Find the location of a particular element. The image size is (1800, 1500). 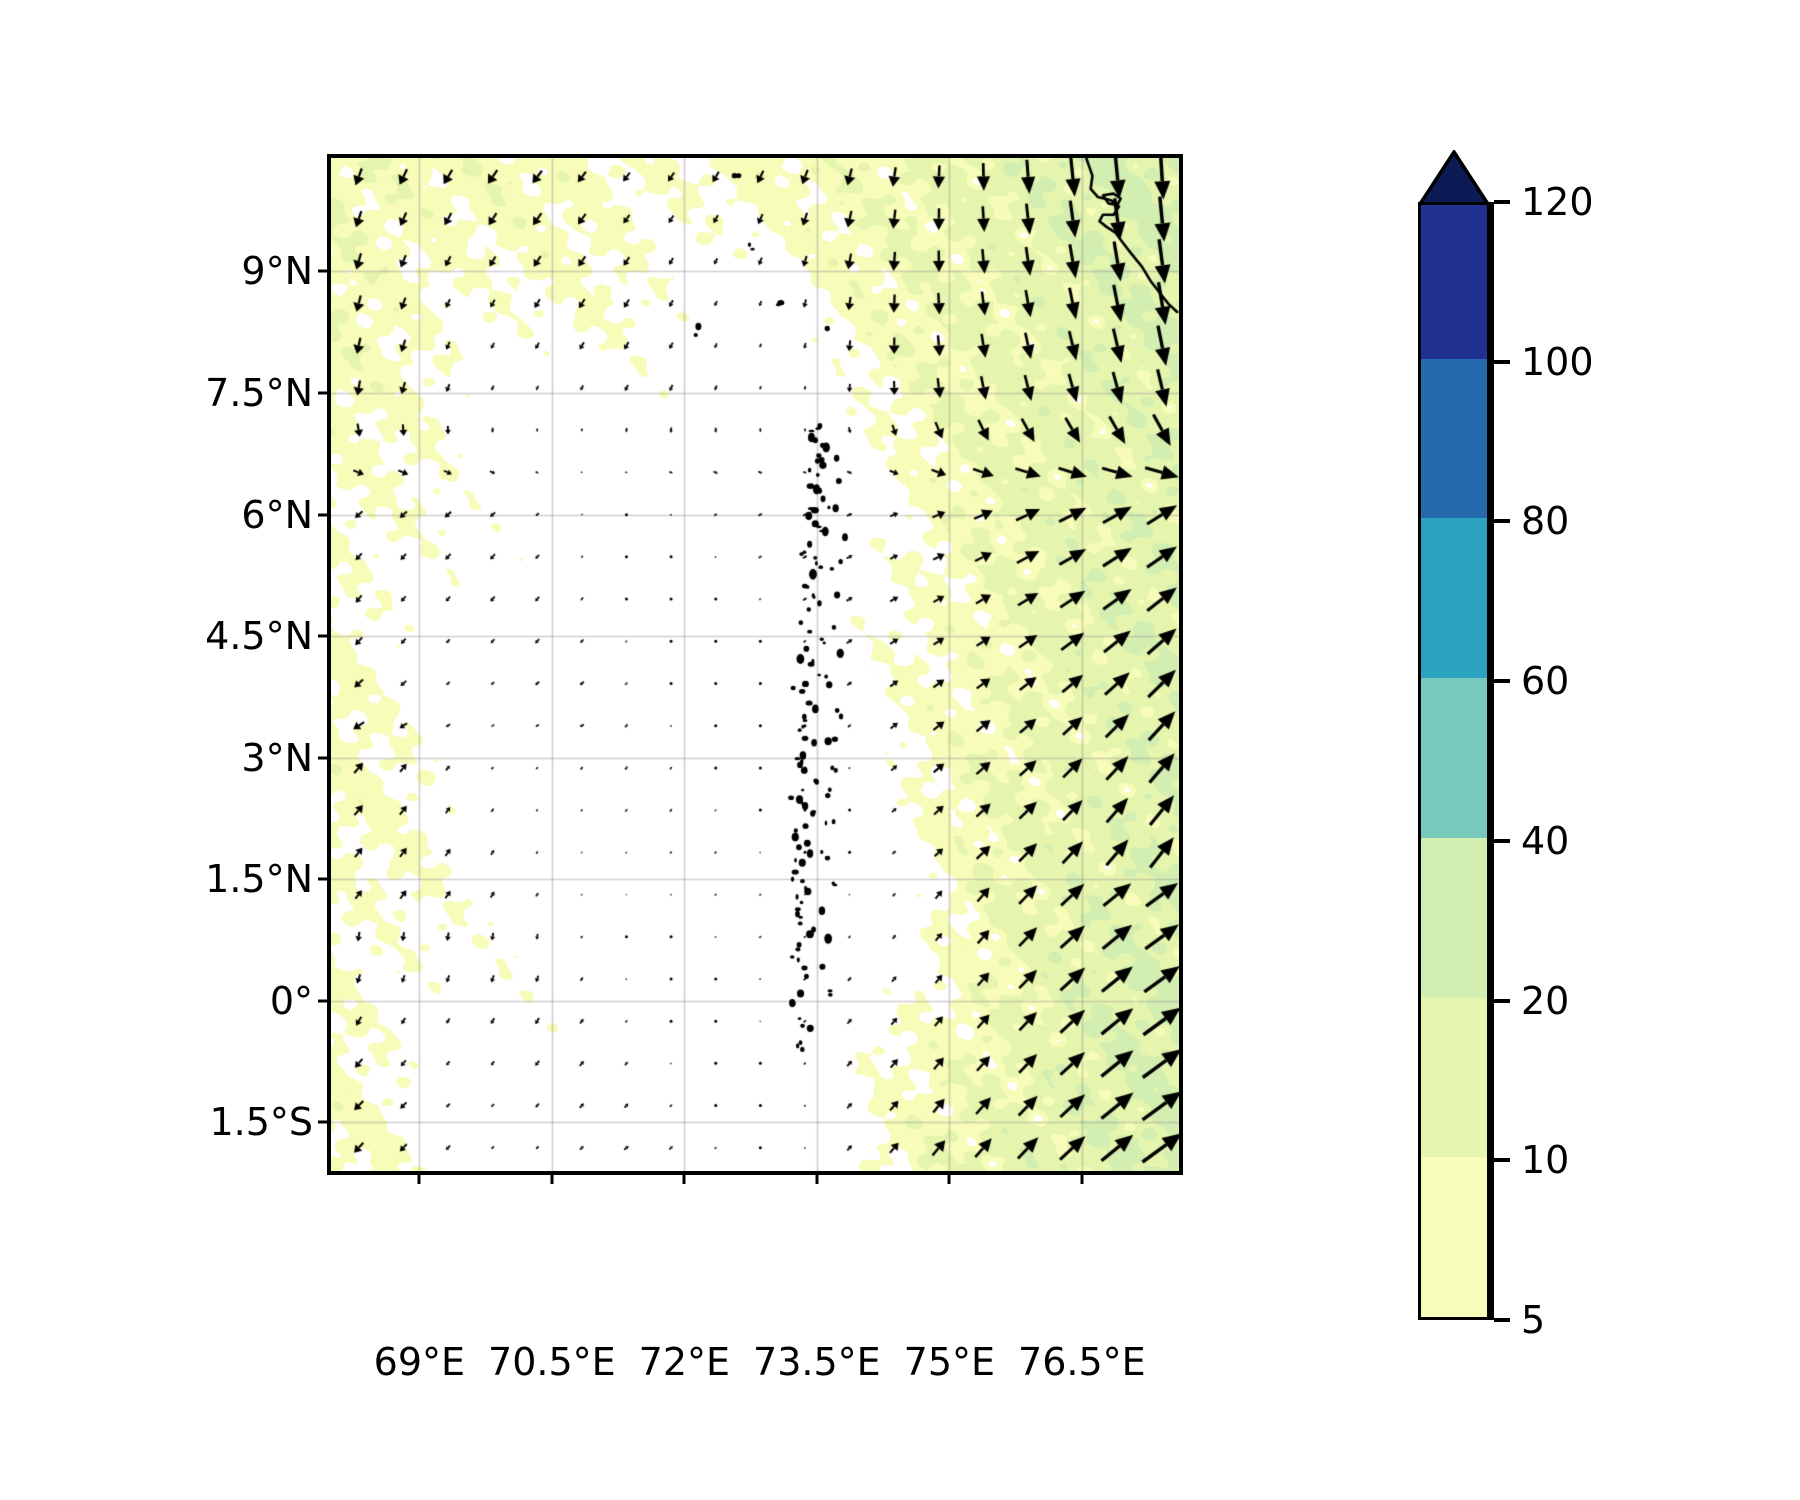

colorbar-tick-label: 20 is located at coordinates (1545, 1000).